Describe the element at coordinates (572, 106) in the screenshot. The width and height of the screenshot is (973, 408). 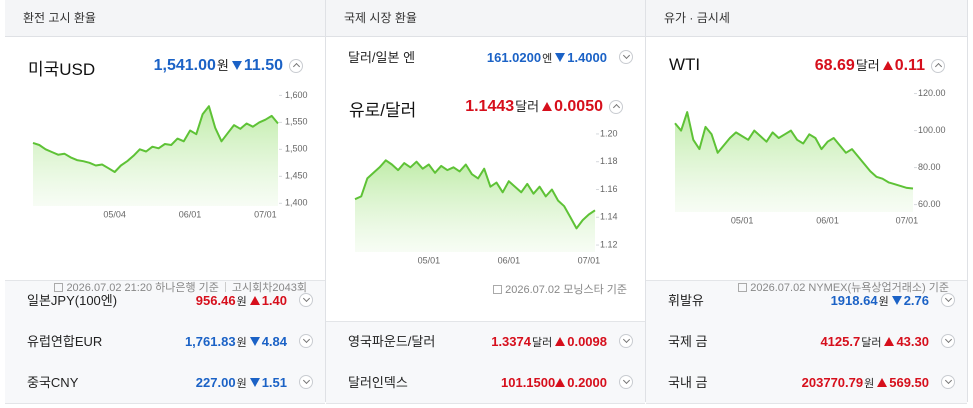
I see `change: 0.0050` at that location.